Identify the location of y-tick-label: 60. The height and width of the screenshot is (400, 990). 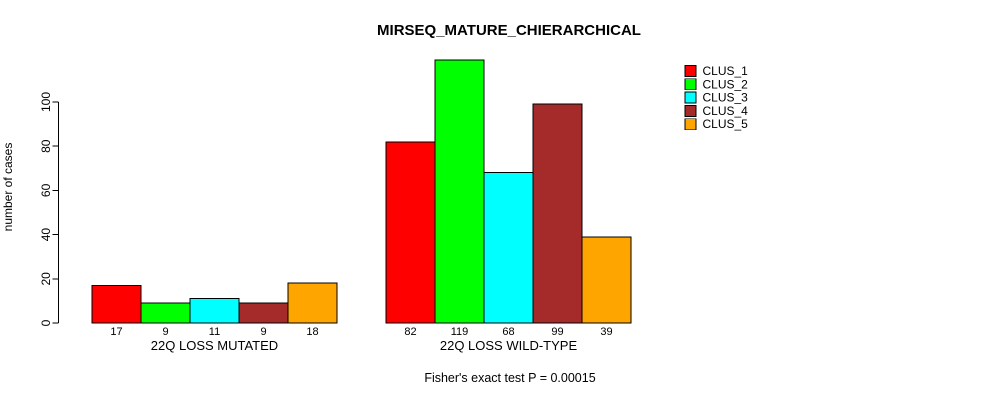
(46, 190).